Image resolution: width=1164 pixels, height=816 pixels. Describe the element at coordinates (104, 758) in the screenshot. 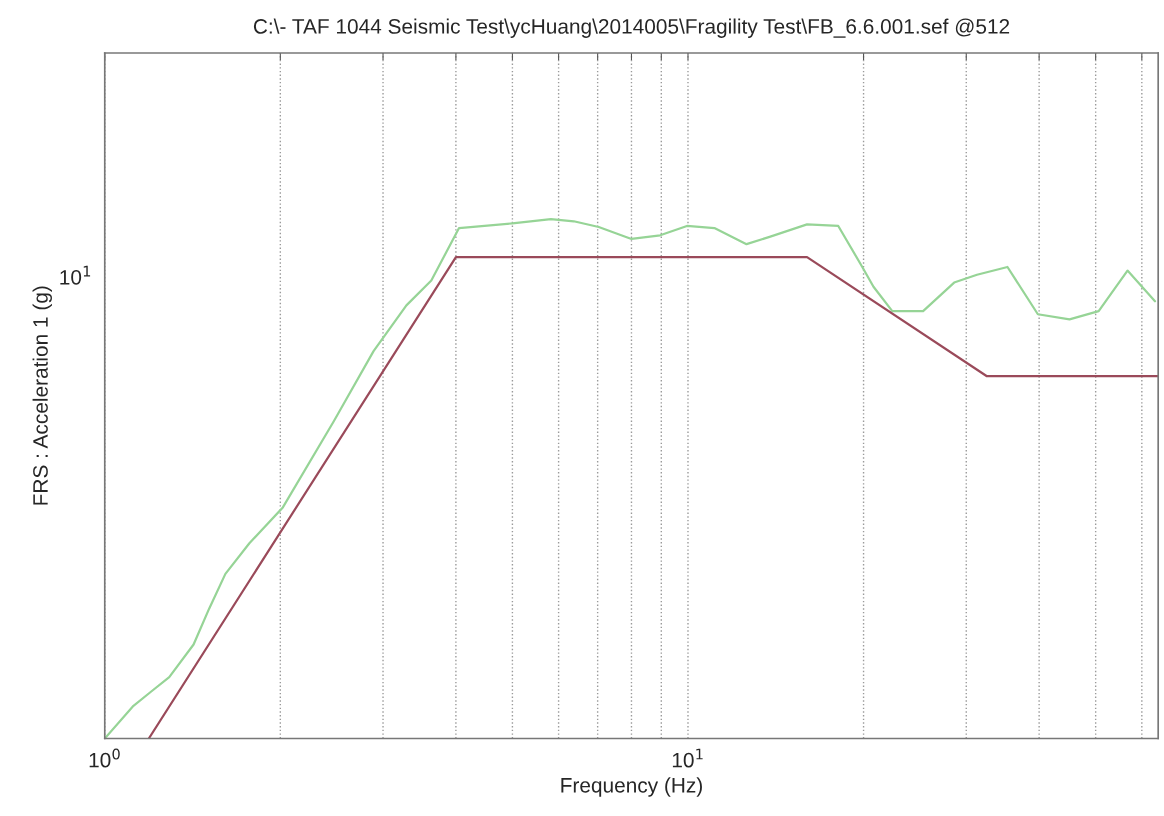

I see `x-tick-label: 10$^{0}$` at that location.